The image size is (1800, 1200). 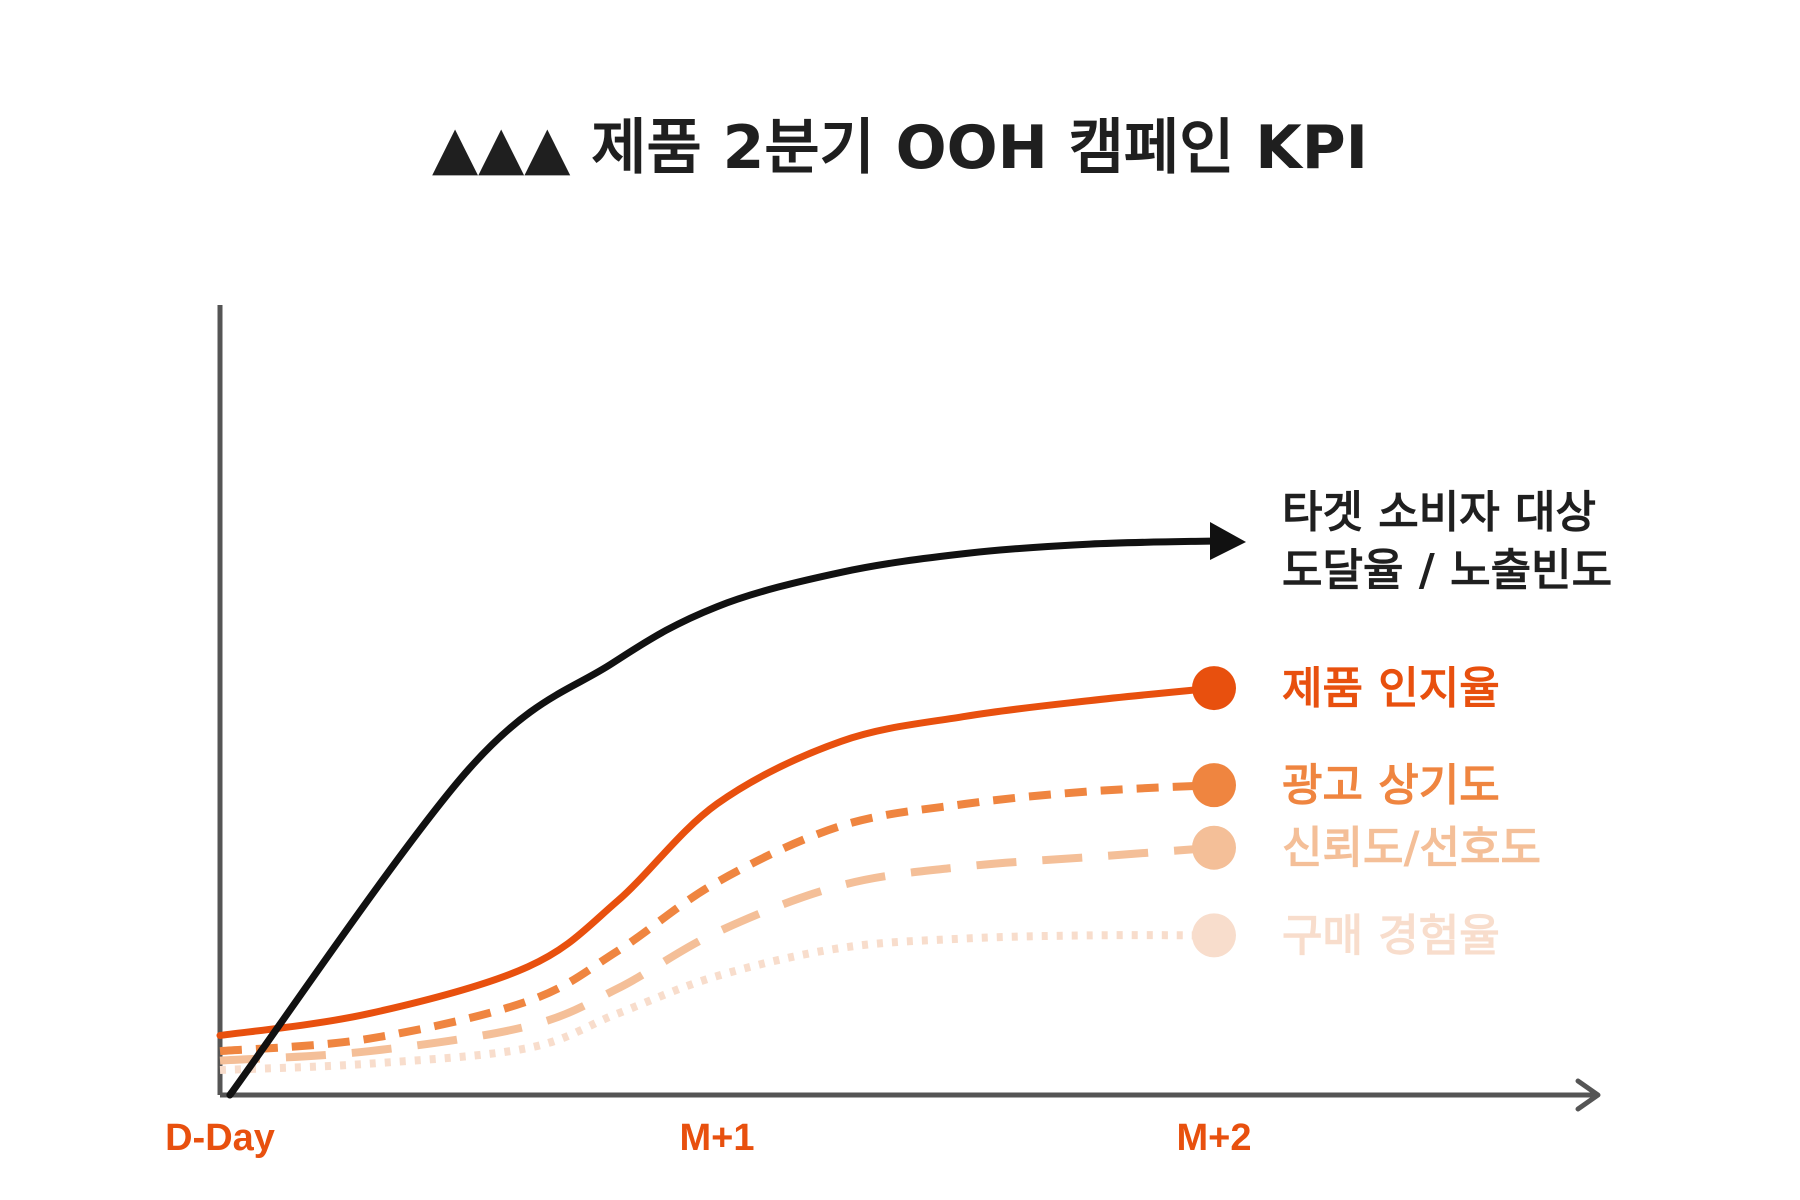 What do you see at coordinates (1214, 1138) in the screenshot?
I see `x-tick-label-2: M+2` at bounding box center [1214, 1138].